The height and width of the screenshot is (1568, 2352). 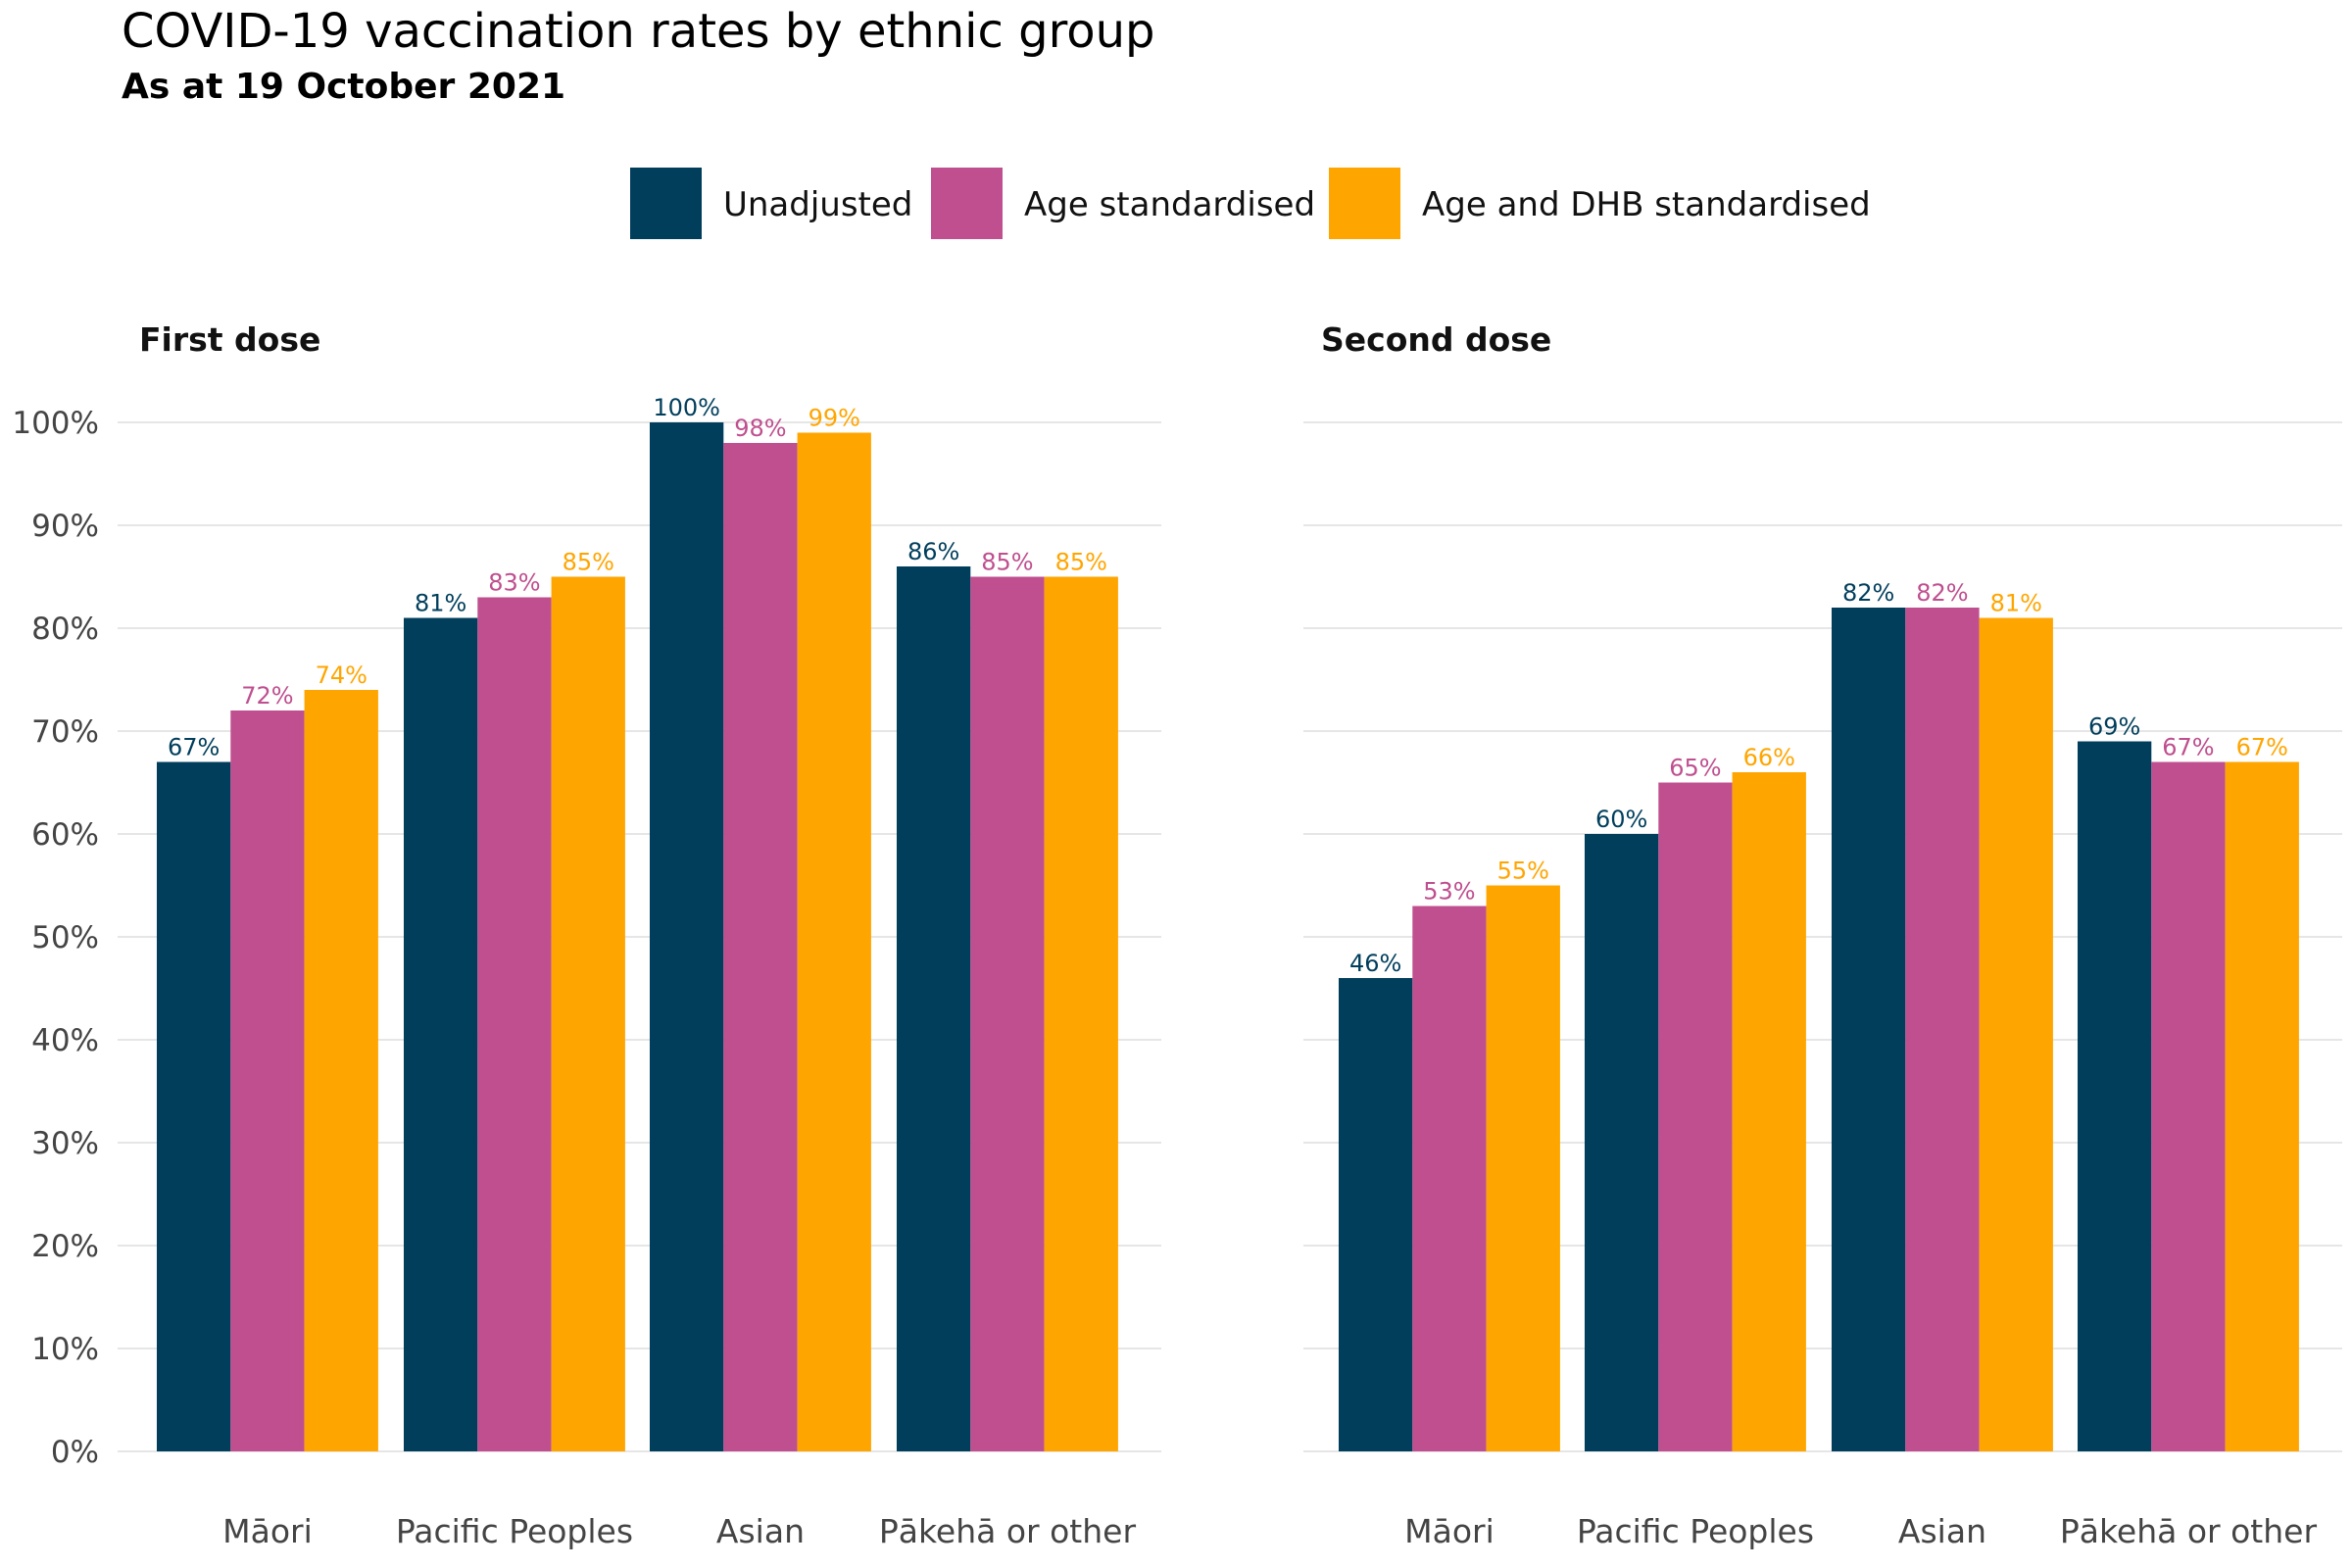 What do you see at coordinates (1375, 964) in the screenshot?
I see `data-label: 46%` at bounding box center [1375, 964].